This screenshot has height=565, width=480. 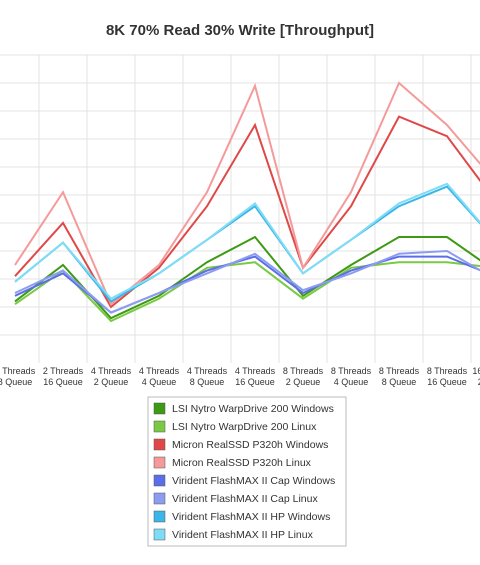 I want to click on legend, so click(x=247, y=471).